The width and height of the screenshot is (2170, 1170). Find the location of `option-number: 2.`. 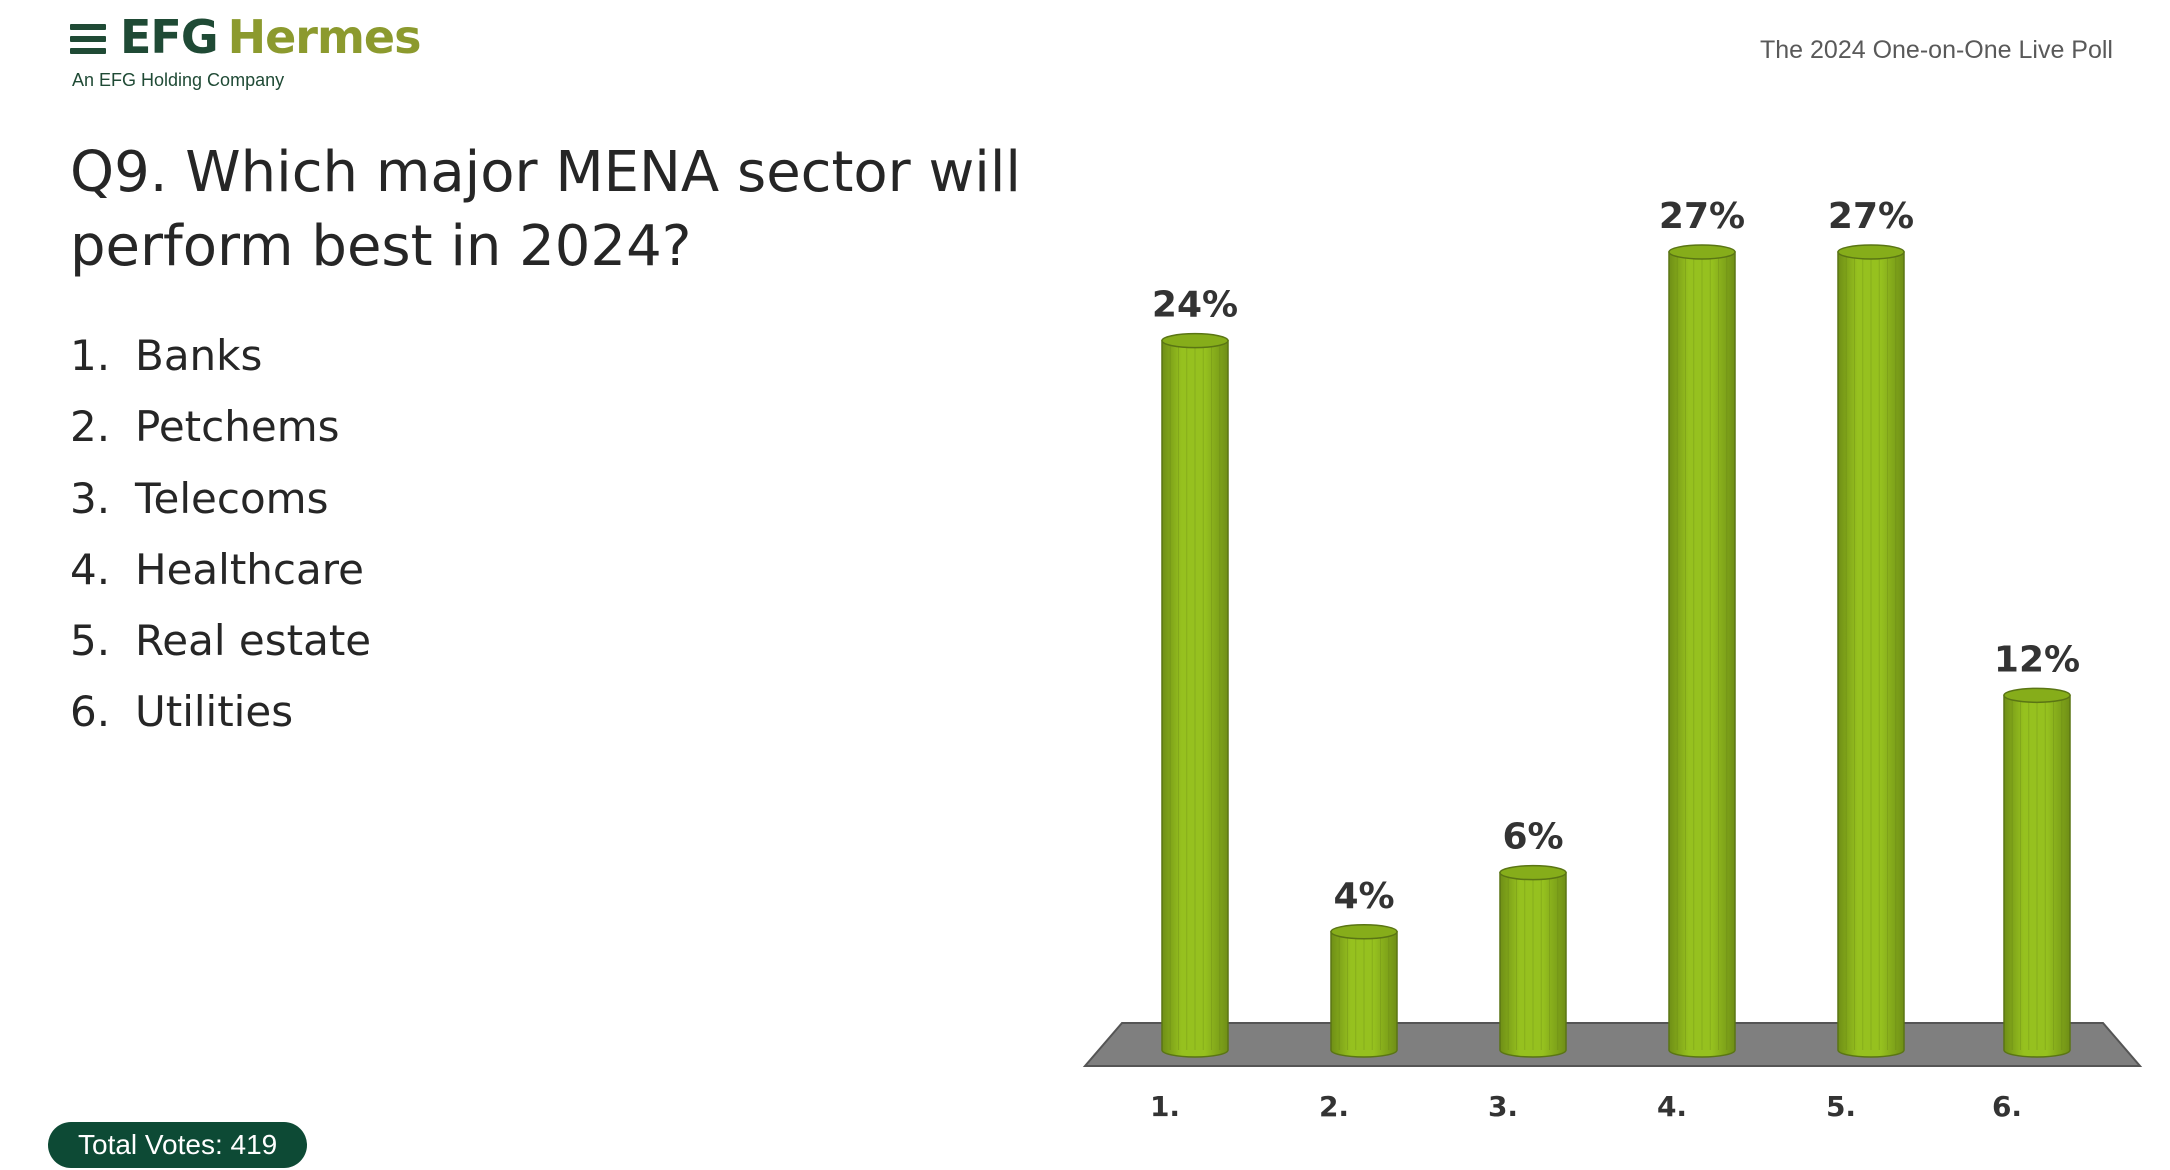

option-number: 2. is located at coordinates (90, 427).